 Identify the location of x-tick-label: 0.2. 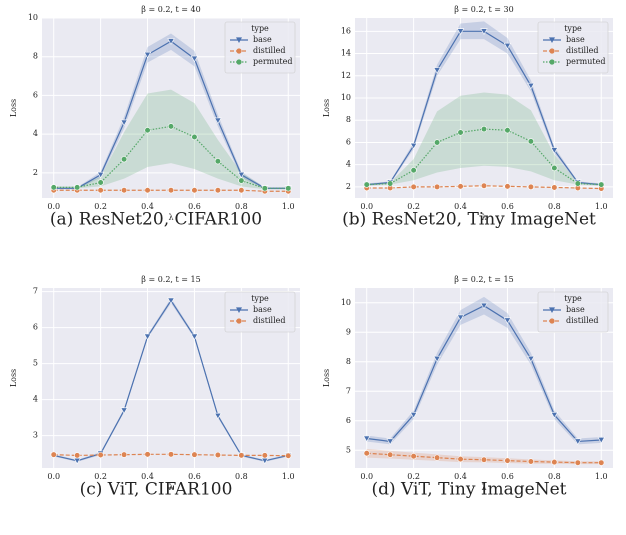
(100, 206).